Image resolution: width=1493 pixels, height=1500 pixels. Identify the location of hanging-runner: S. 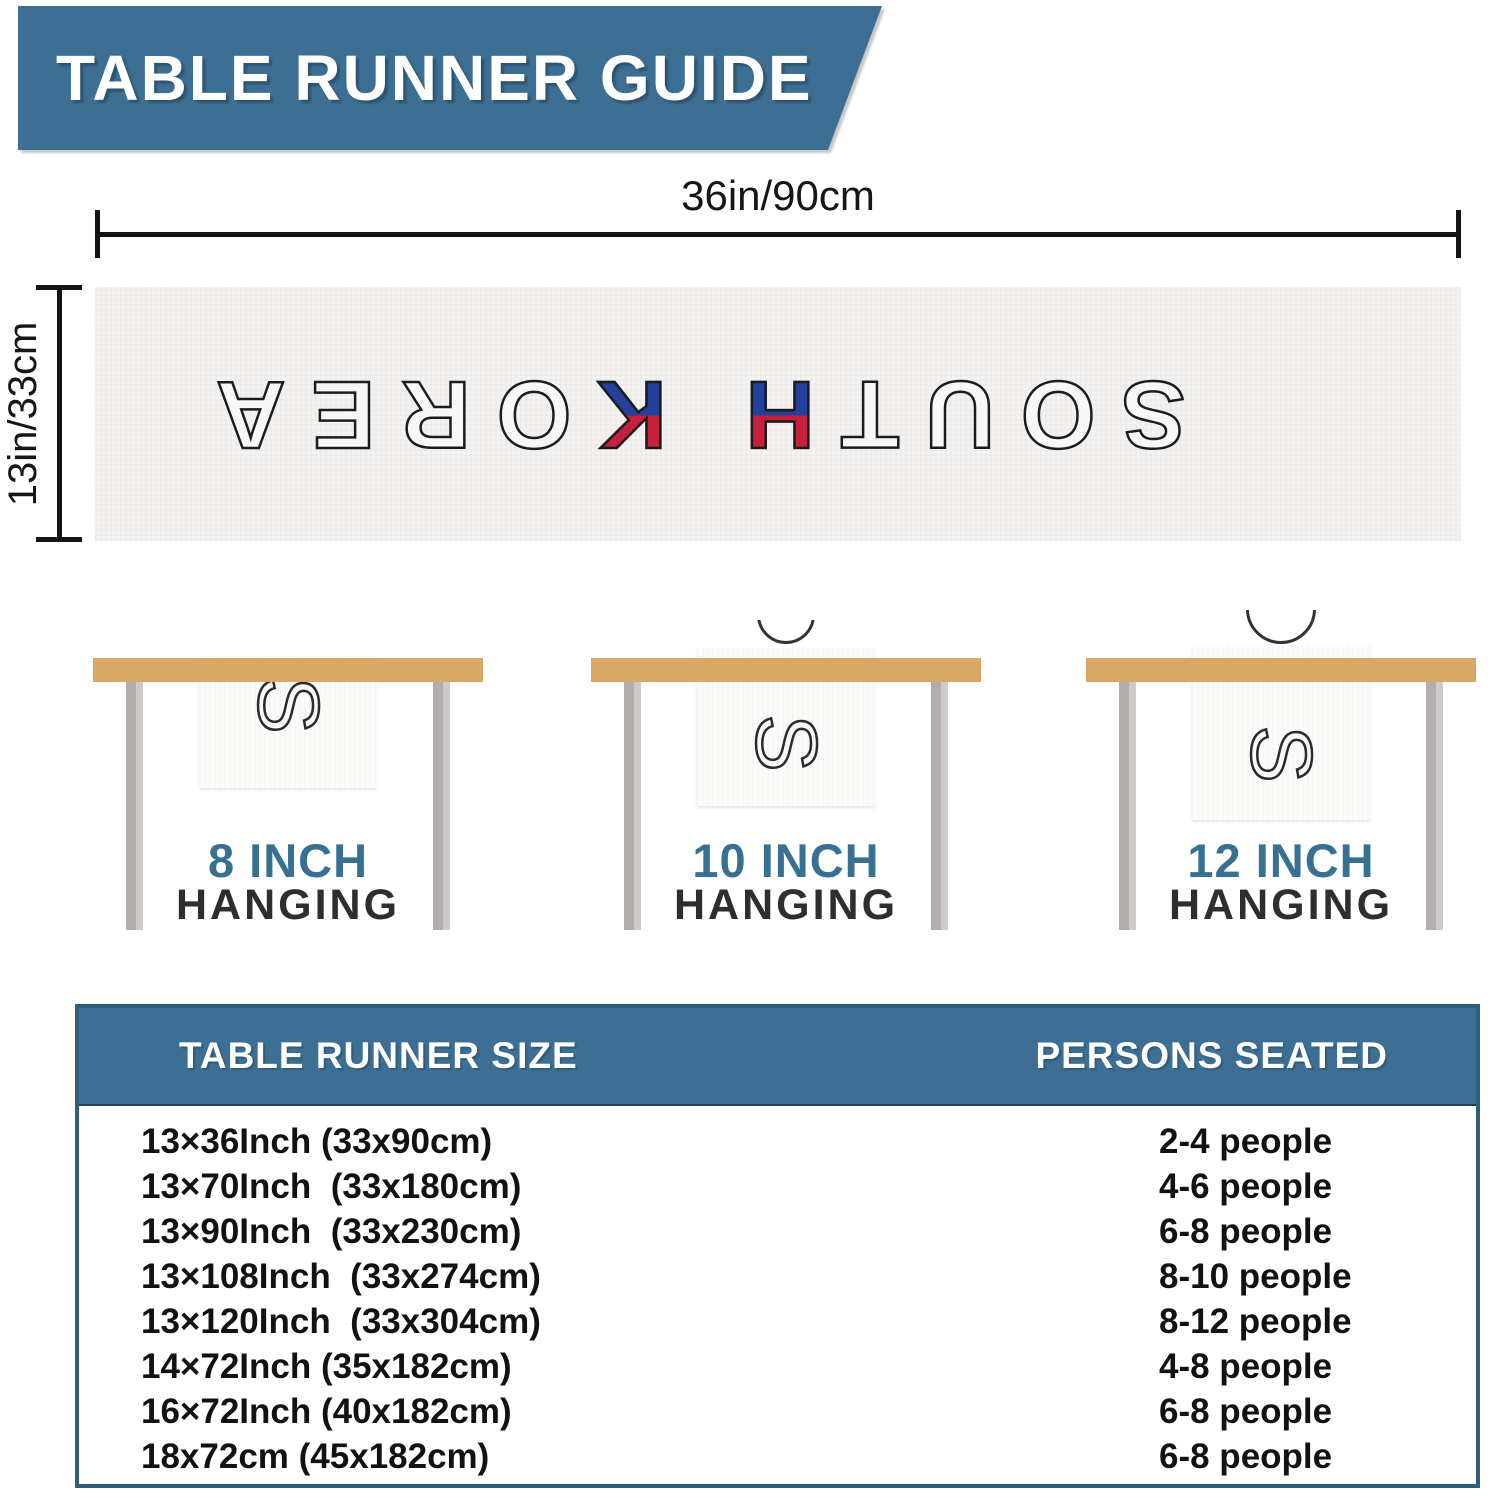
(288, 722).